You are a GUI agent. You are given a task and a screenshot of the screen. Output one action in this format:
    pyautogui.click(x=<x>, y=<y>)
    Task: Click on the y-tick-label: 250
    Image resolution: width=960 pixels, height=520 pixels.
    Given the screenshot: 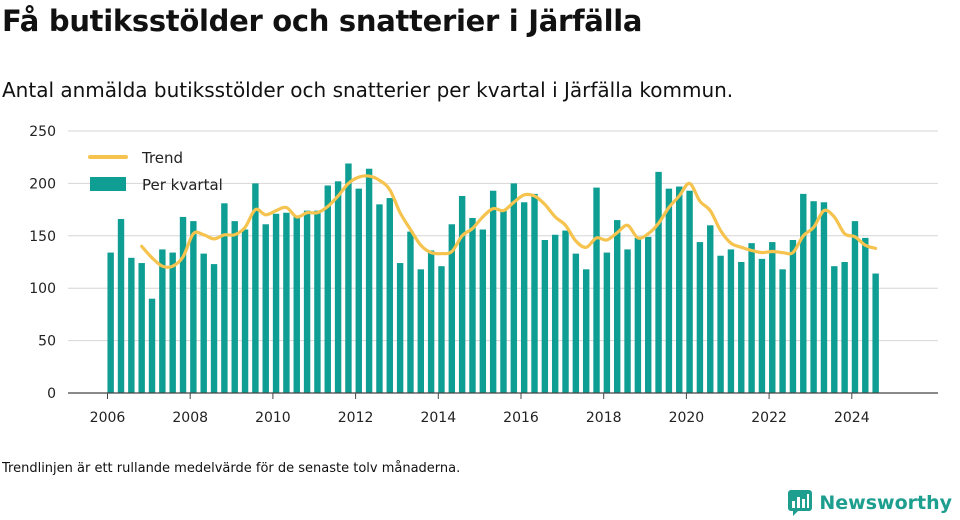 What is the action you would take?
    pyautogui.click(x=42, y=132)
    